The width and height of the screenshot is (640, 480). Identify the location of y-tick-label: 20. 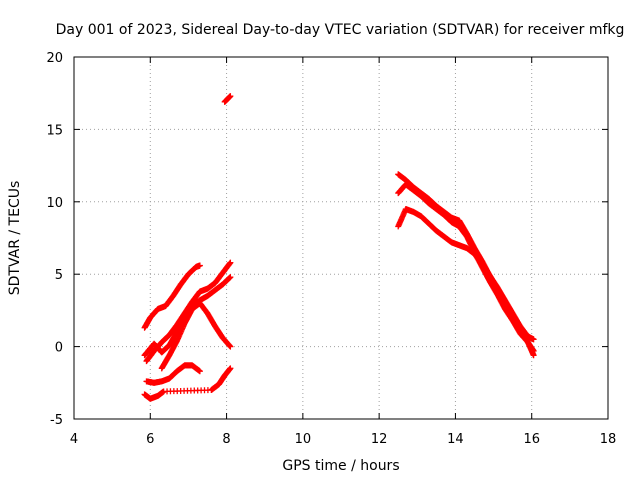
(54, 58).